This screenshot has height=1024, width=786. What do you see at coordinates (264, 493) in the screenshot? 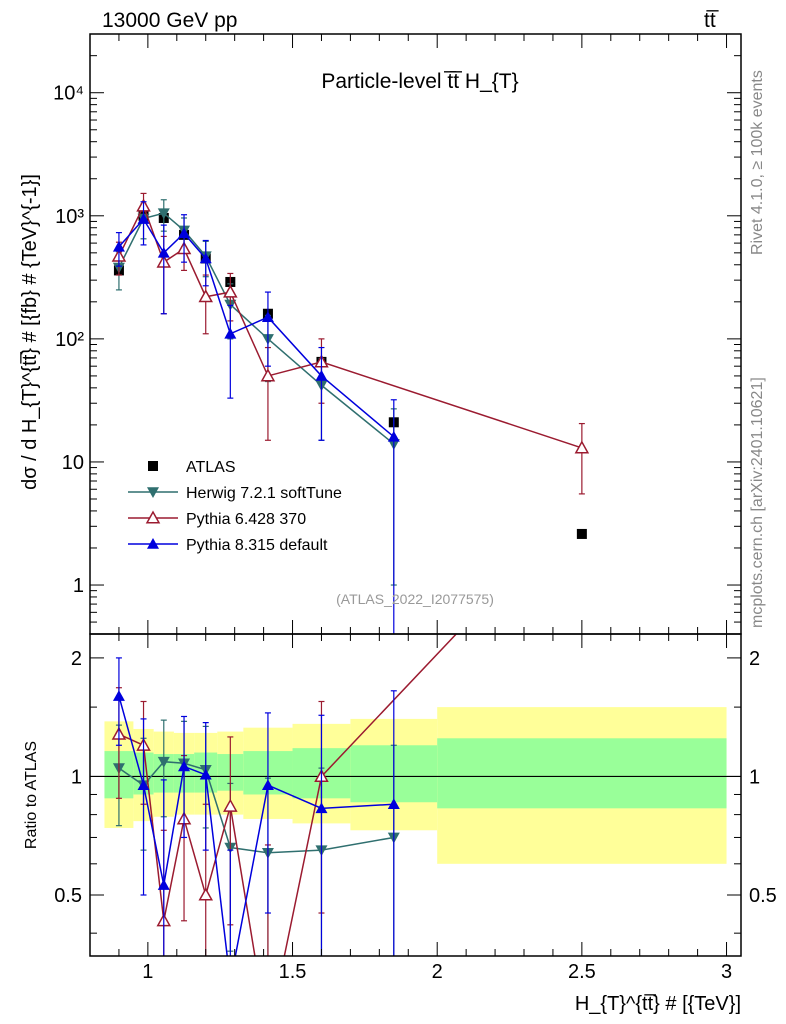
I see `legend-label: Herwig 7.2.1 softTune` at bounding box center [264, 493].